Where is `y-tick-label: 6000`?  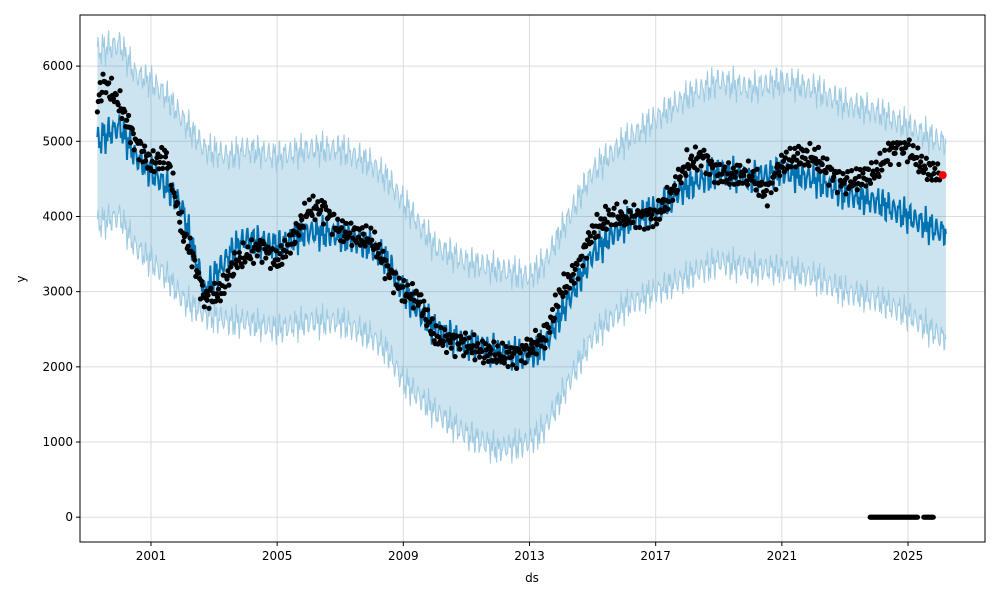 y-tick-label: 6000 is located at coordinates (57, 66).